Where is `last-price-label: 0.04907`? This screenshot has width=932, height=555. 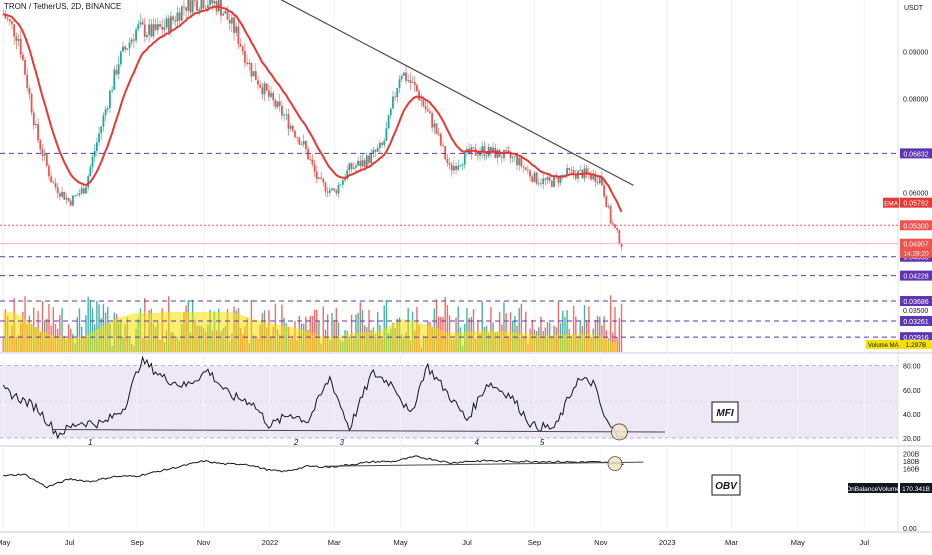 last-price-label: 0.04907 is located at coordinates (915, 245).